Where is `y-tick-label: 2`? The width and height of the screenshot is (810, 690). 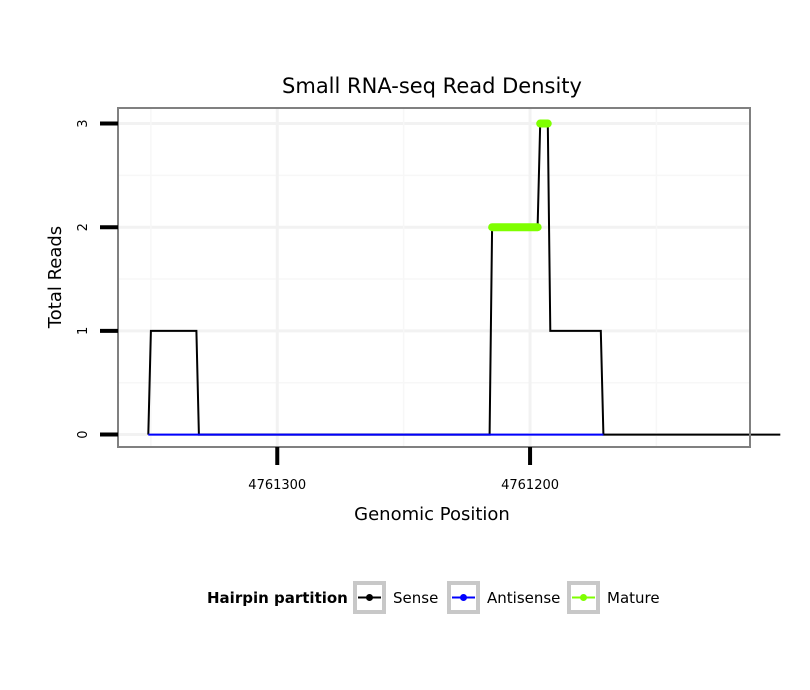
y-tick-label: 2 is located at coordinates (83, 227).